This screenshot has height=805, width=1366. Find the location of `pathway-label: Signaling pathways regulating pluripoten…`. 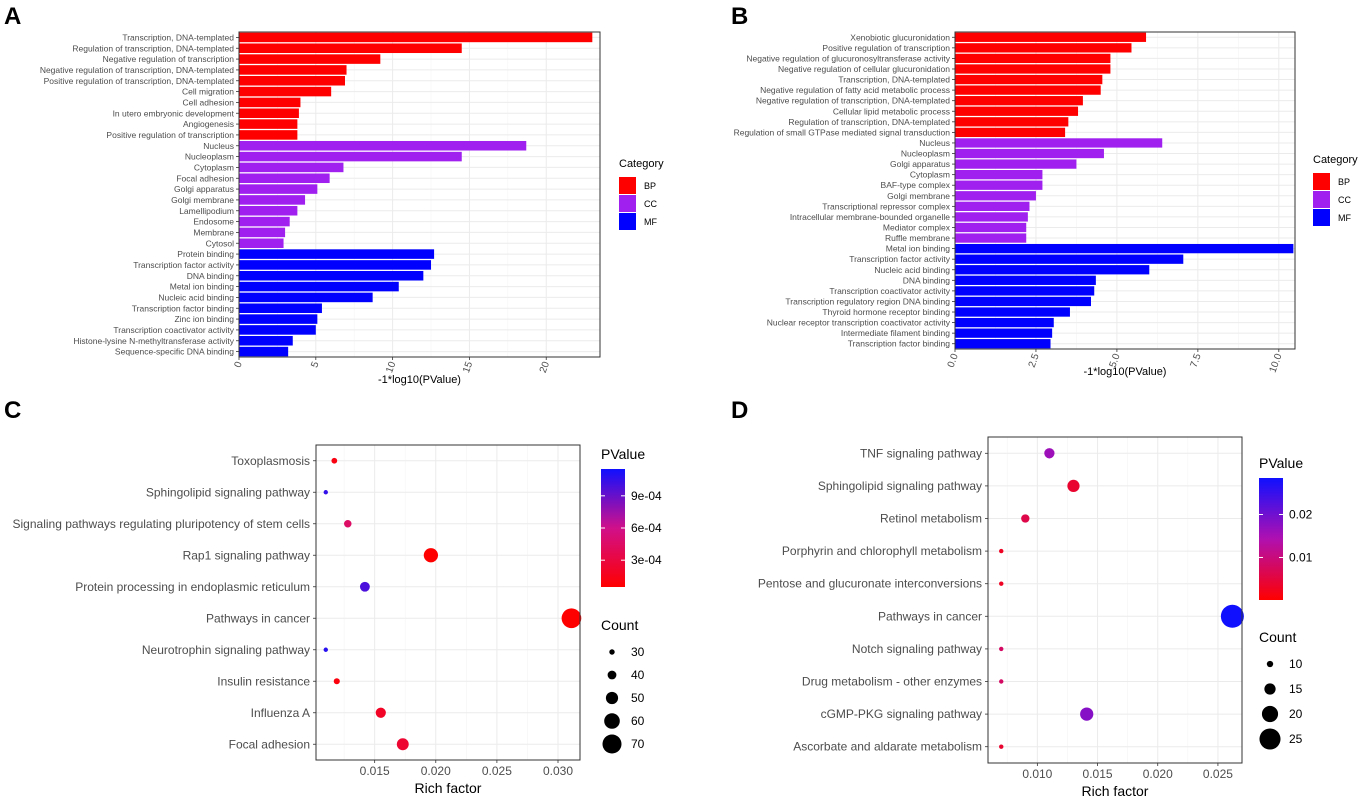

pathway-label: Signaling pathways regulating pluripoten… is located at coordinates (162, 524).